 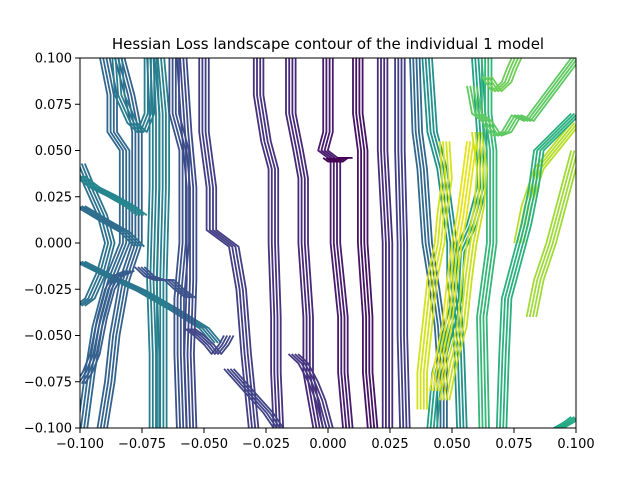 What do you see at coordinates (48, 290) in the screenshot?
I see `y-tick-label-4: −0.025` at bounding box center [48, 290].